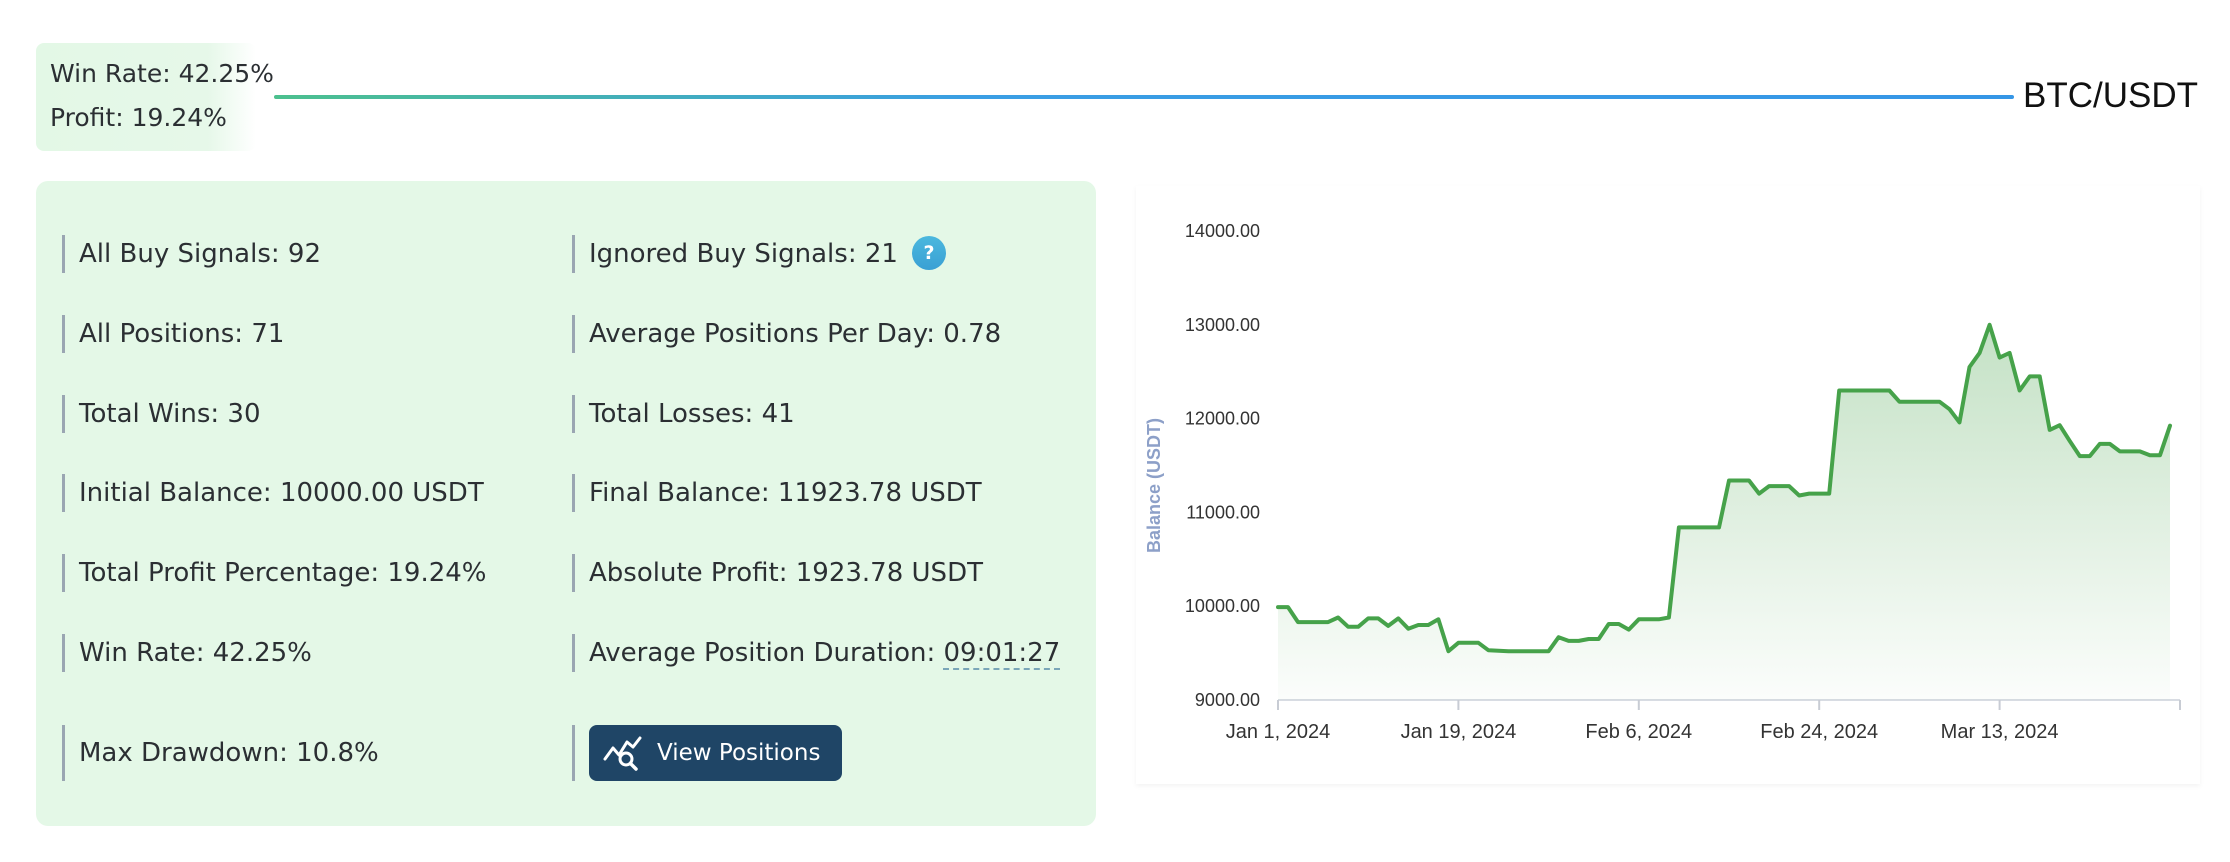  What do you see at coordinates (1638, 732) in the screenshot?
I see `x-tick-label: Feb 6, 2024` at bounding box center [1638, 732].